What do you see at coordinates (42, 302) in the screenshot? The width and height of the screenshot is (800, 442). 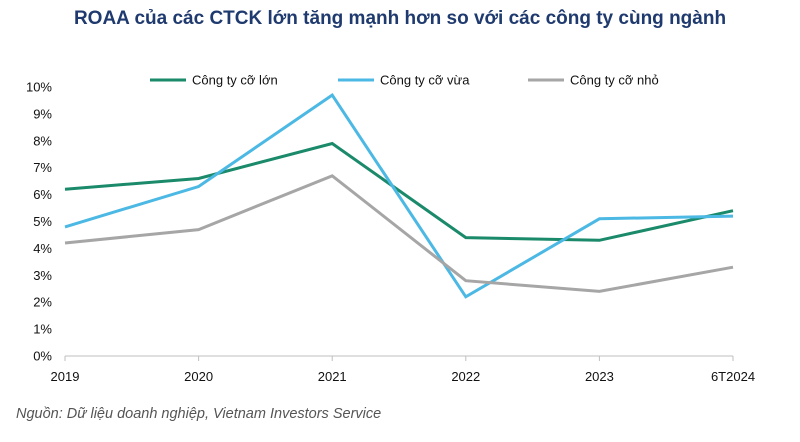 I see `y-tick-label: 2%` at bounding box center [42, 302].